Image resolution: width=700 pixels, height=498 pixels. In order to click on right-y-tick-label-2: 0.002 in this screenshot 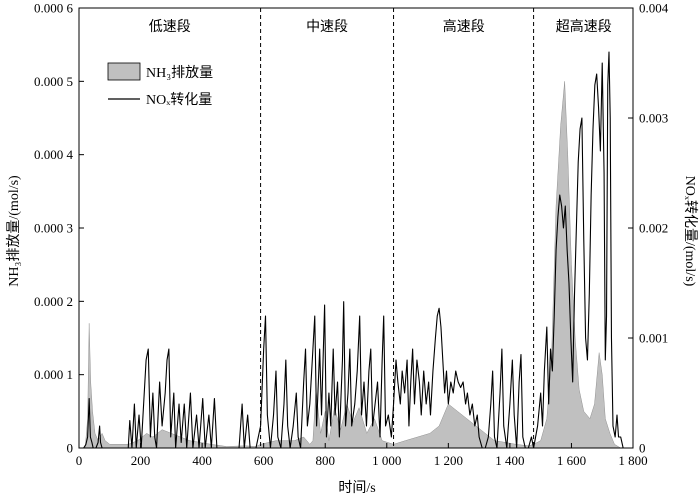, I will do `click(653, 228)`.